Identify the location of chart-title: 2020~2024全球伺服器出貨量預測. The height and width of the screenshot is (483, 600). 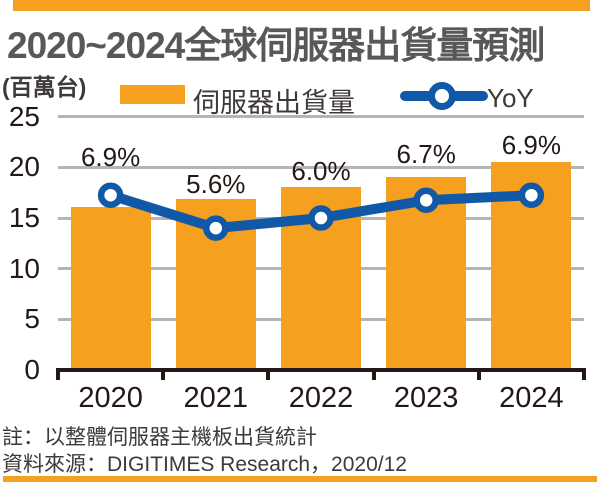
(276, 45).